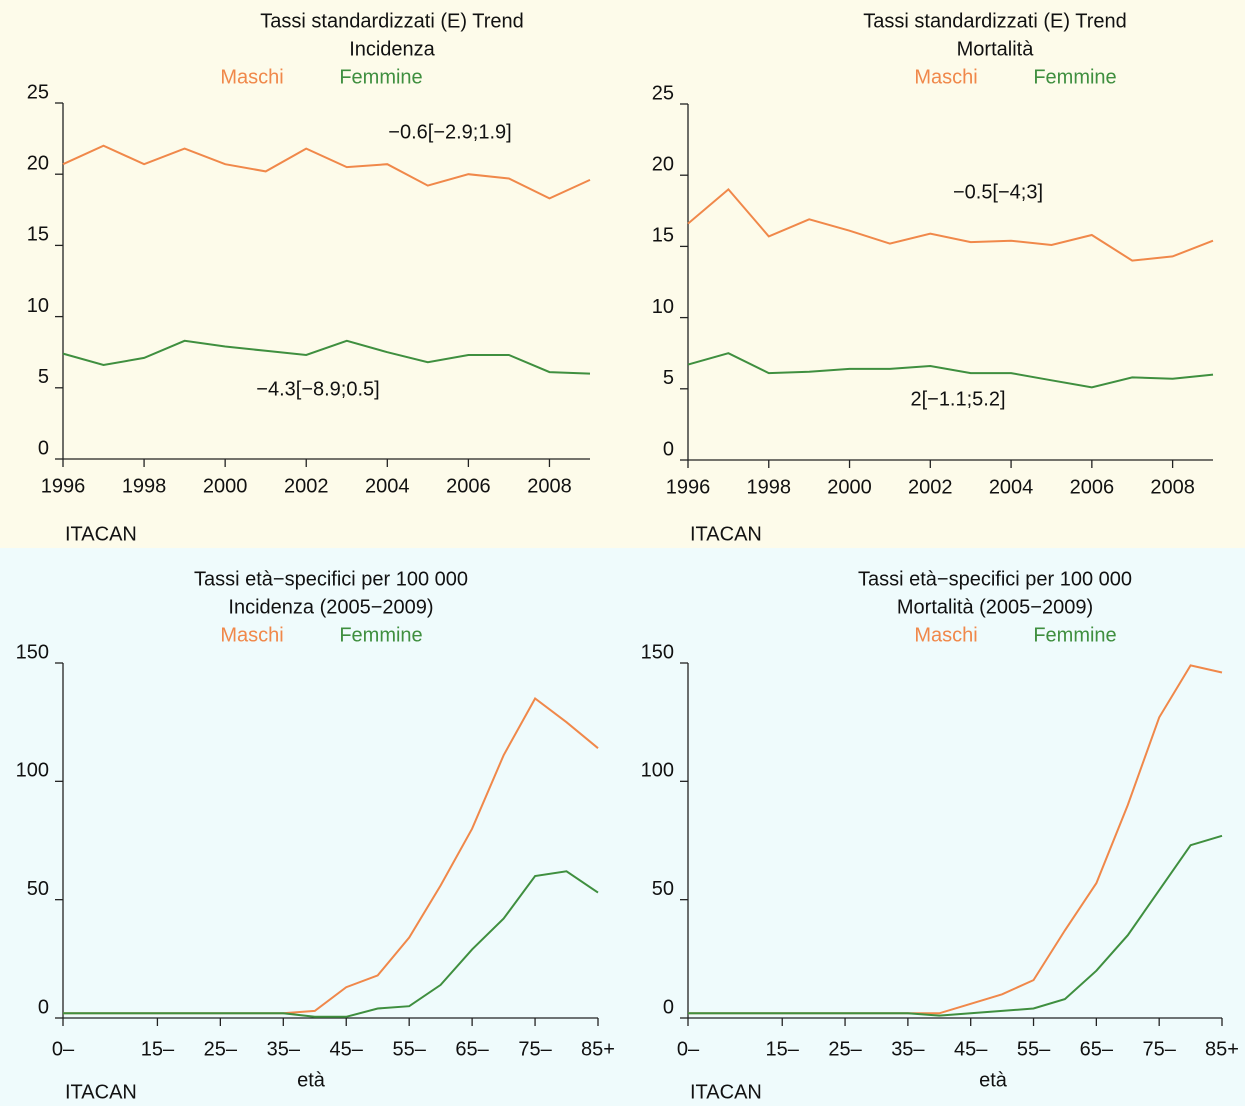 The width and height of the screenshot is (1245, 1106). Describe the element at coordinates (957, 399) in the screenshot. I see `annotation: 2[−1.1;5.2]` at that location.